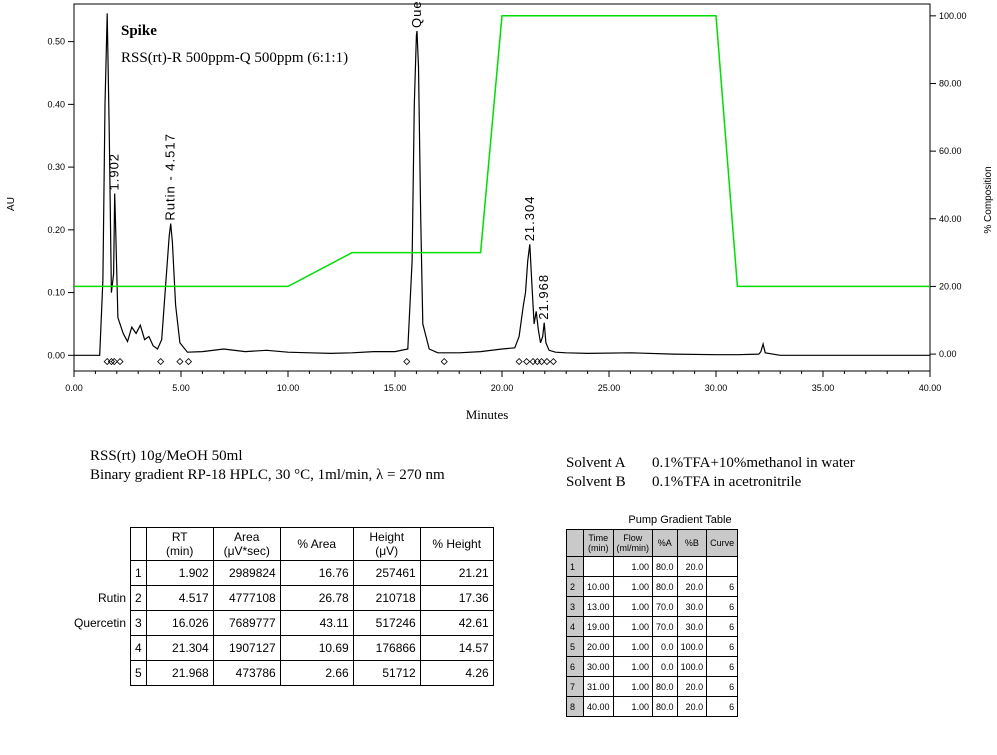  I want to click on x-tick-label: 25.00, so click(609, 388).